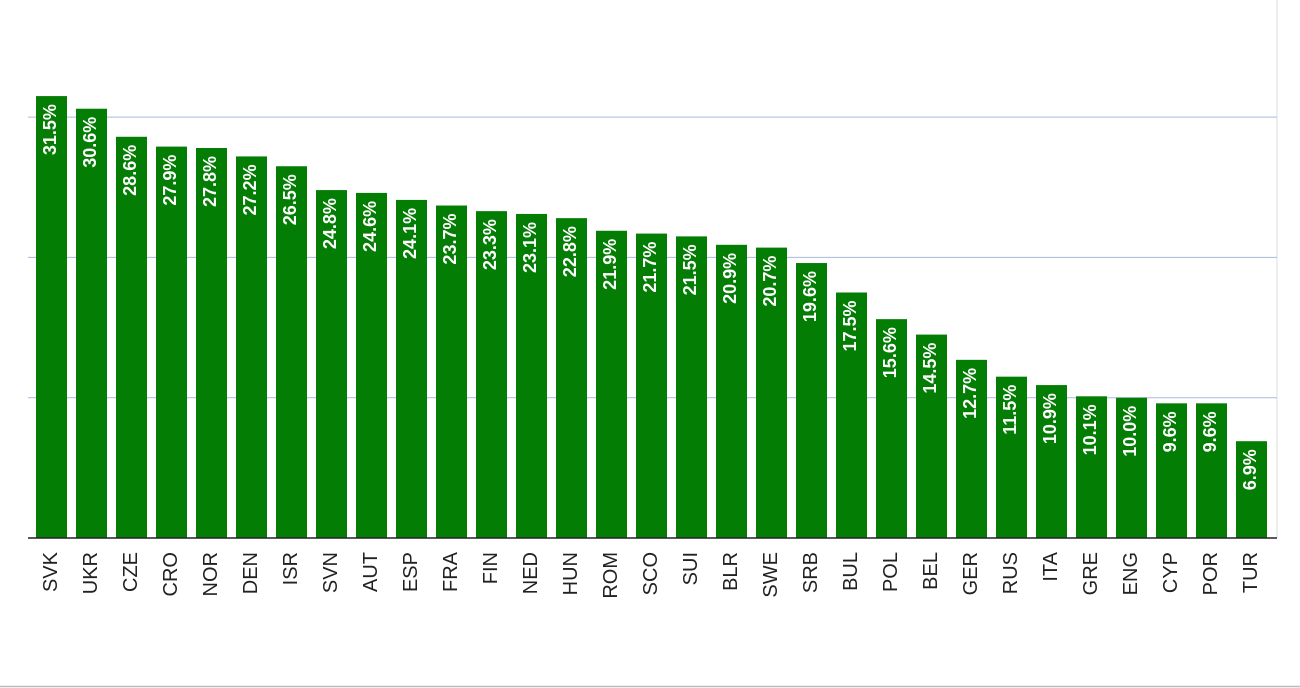  What do you see at coordinates (131, 572) in the screenshot?
I see `x-tick-label: CZE` at bounding box center [131, 572].